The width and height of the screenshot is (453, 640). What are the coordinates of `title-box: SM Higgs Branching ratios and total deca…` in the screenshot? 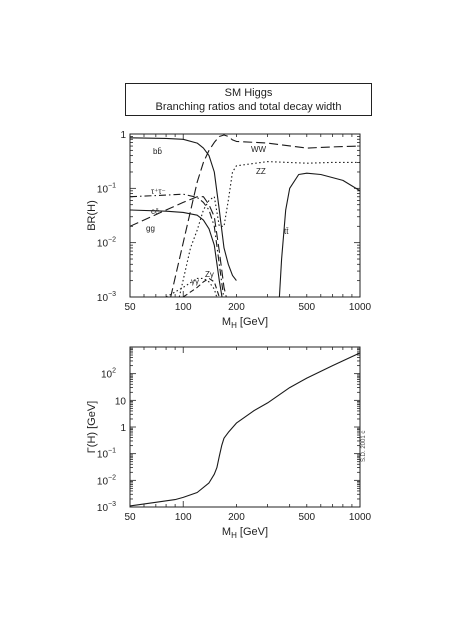 It's located at (248, 99).